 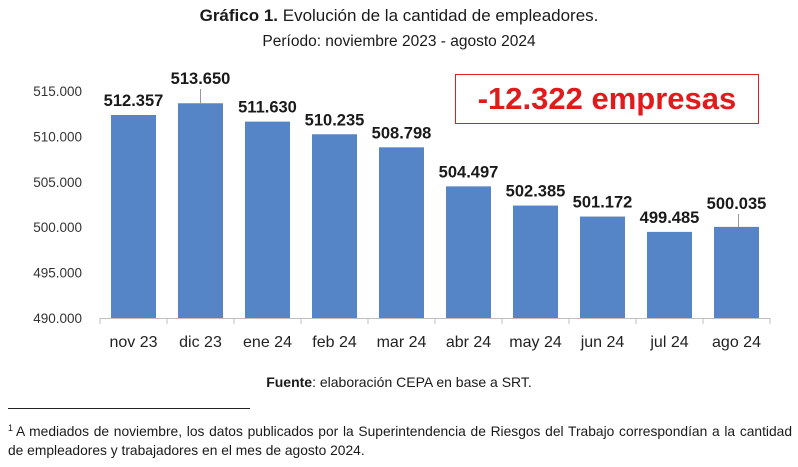 I want to click on source-label: Fuente, so click(x=289, y=382).